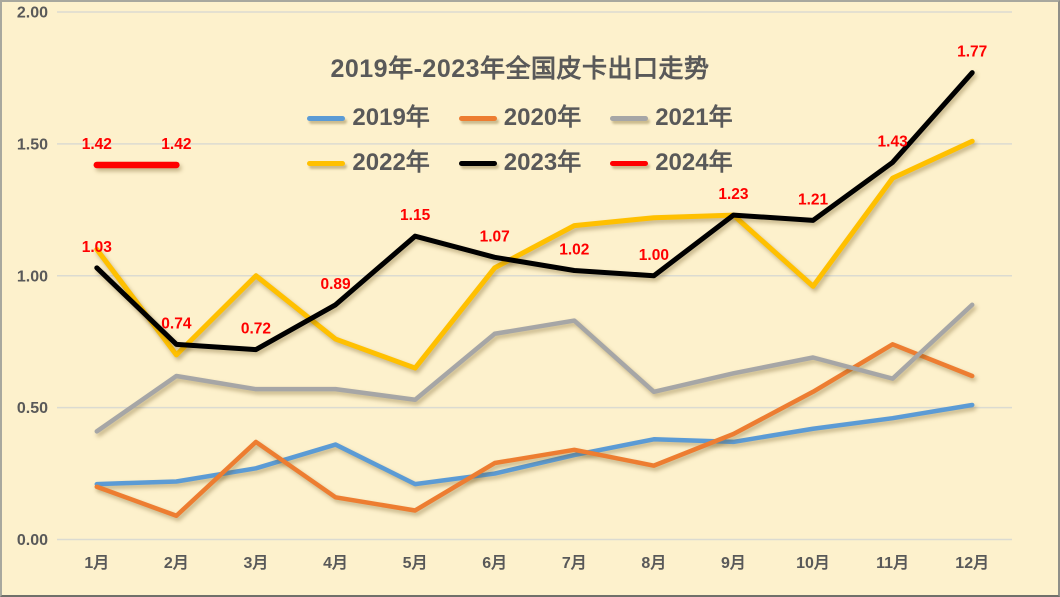 The image size is (1060, 597). I want to click on data-label: 0.89, so click(335, 284).